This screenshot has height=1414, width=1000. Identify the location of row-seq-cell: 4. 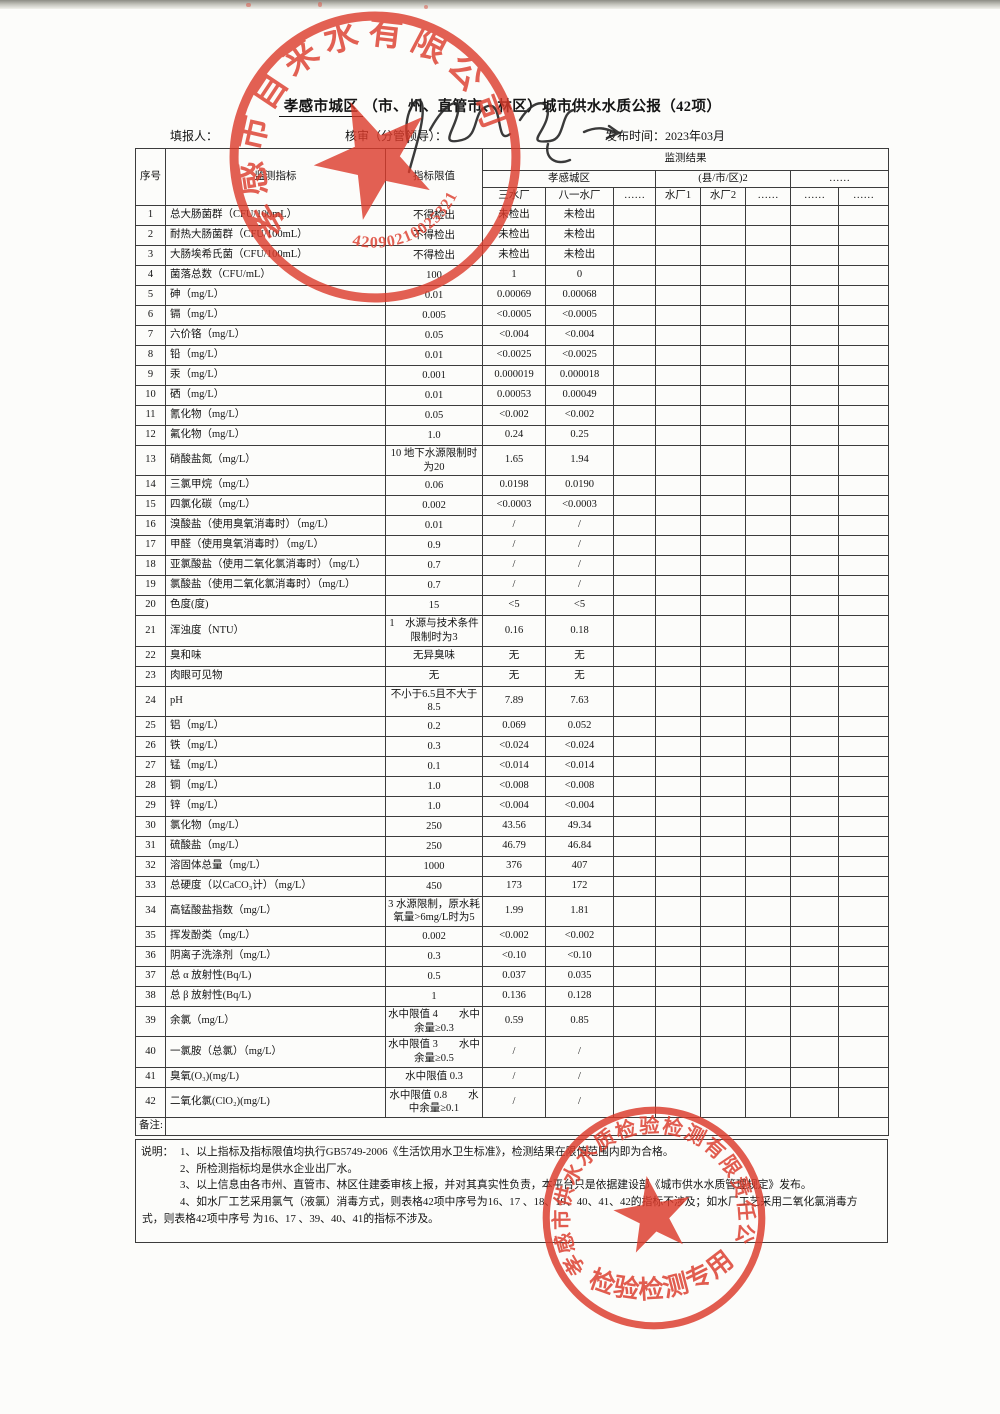
(150, 275).